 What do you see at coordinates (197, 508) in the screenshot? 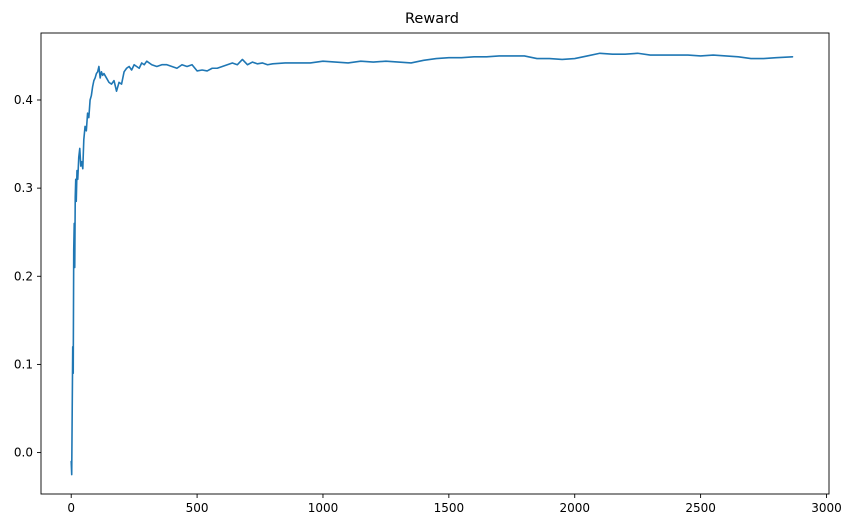
I see `x-tick-label: 500` at bounding box center [197, 508].